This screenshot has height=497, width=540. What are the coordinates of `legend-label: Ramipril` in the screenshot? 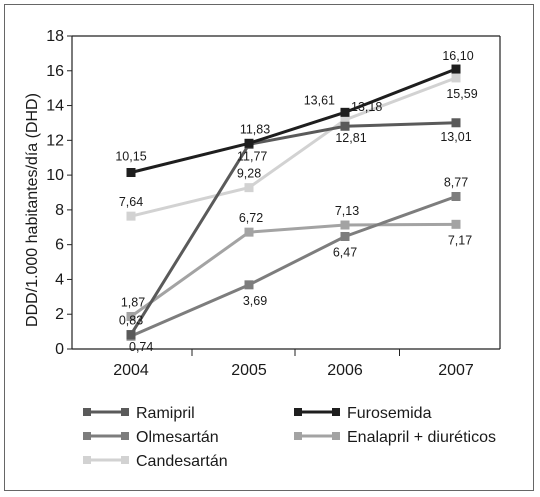 It's located at (165, 413).